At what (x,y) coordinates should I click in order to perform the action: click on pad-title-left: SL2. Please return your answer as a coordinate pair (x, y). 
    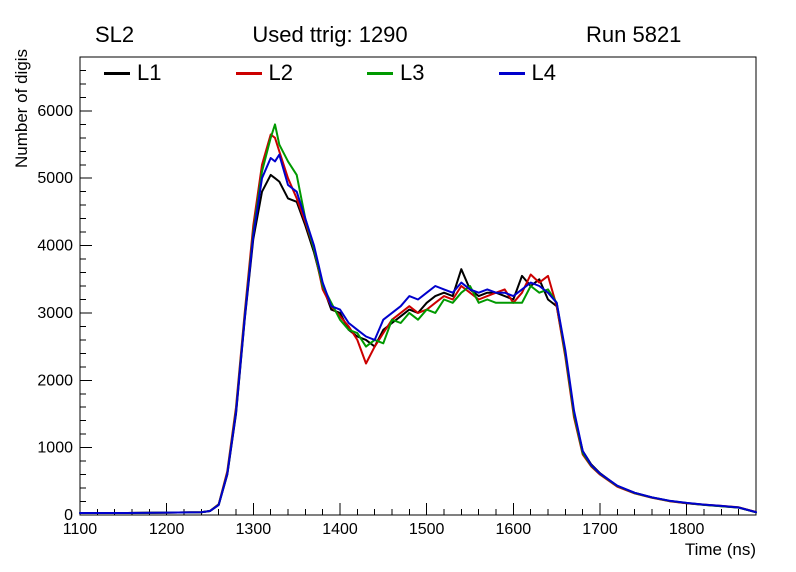
    Looking at the image, I should click on (115, 34).